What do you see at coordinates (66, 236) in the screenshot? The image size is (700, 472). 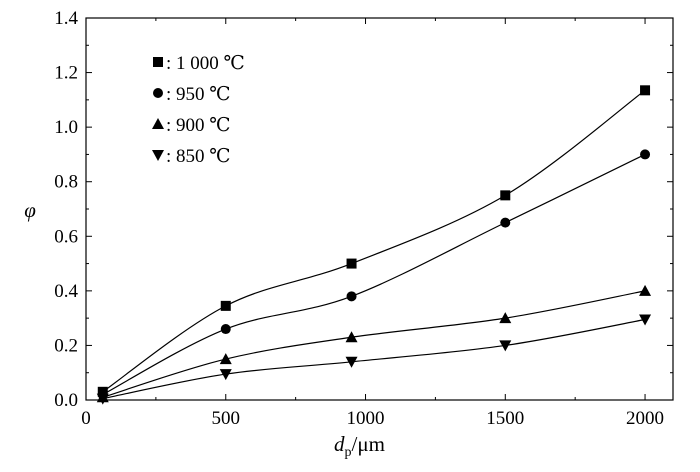 I see `y-tick-label: 0.6` at bounding box center [66, 236].